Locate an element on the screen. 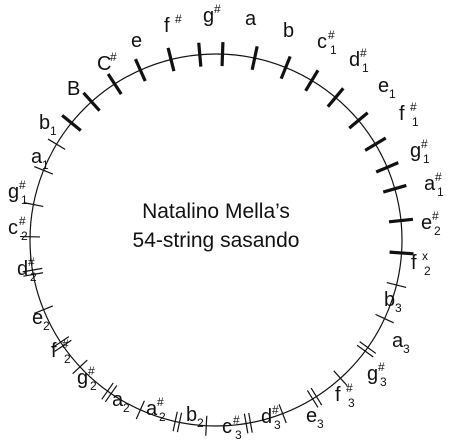 The width and height of the screenshot is (454, 446). note-label-d-sharp-3: d #3 is located at coordinates (271, 417).